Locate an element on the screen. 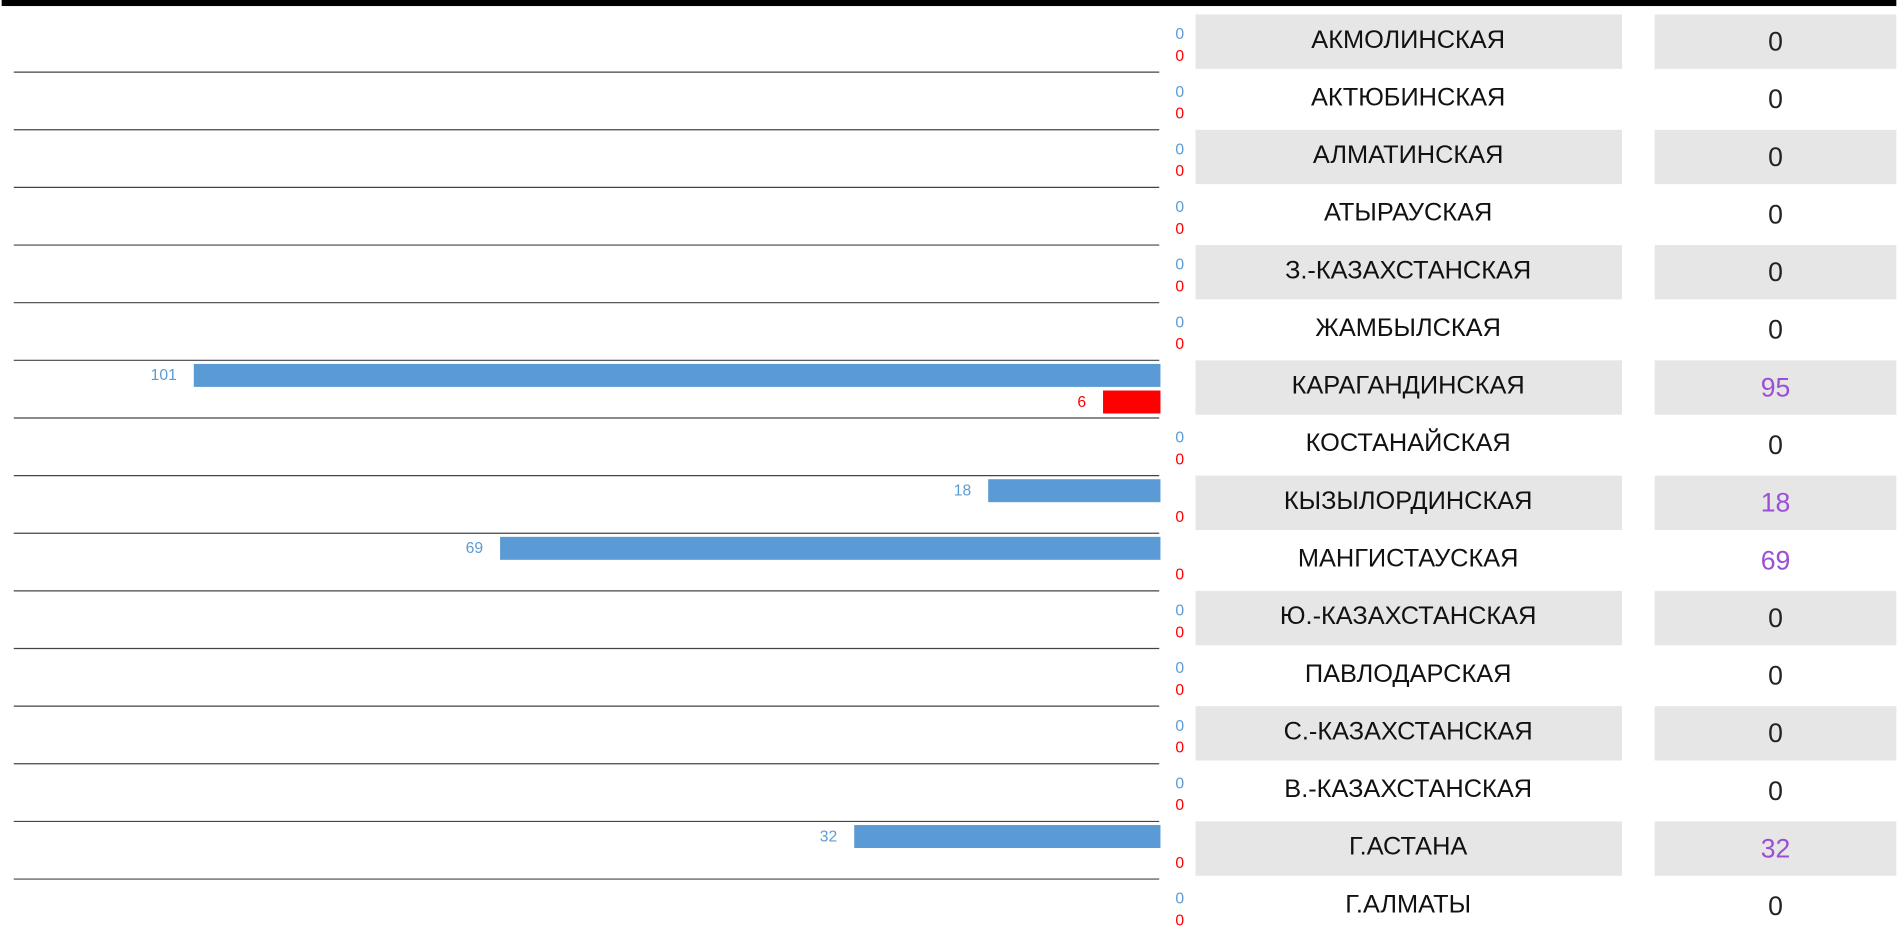 This screenshot has height=928, width=1898. region-name: АКМОЛИНСКАЯ is located at coordinates (1408, 40).